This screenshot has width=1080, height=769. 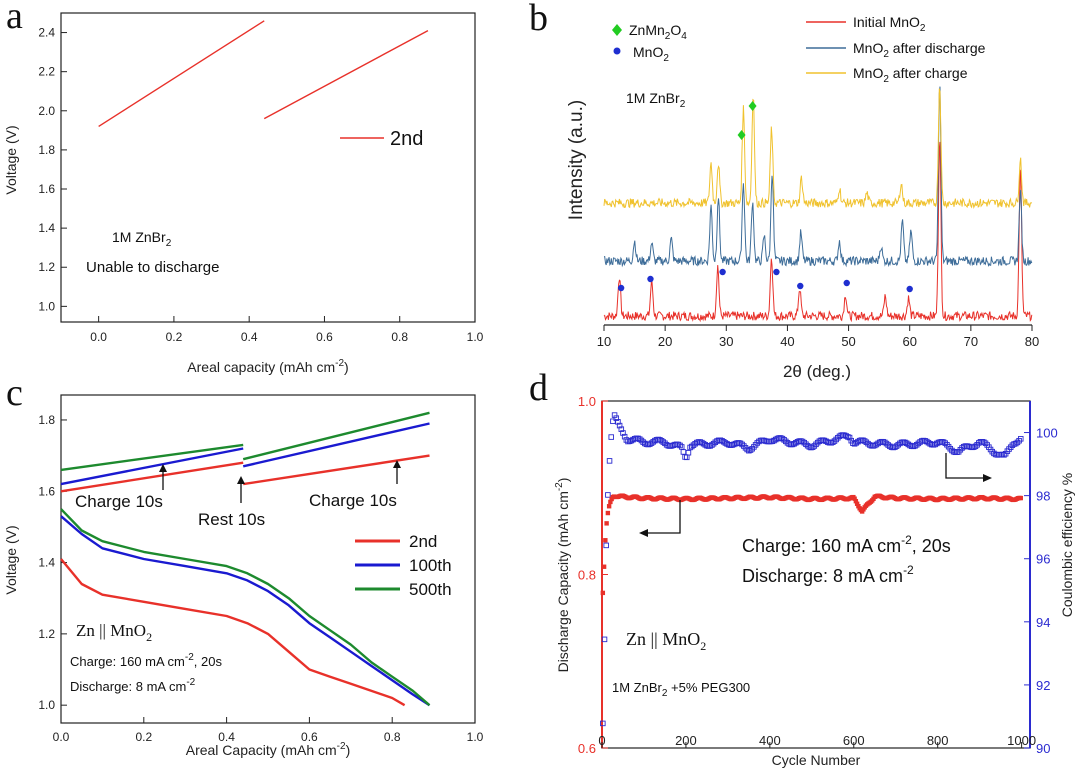 I want to click on panel-a-ytick-label: 1.0, so click(x=46, y=306).